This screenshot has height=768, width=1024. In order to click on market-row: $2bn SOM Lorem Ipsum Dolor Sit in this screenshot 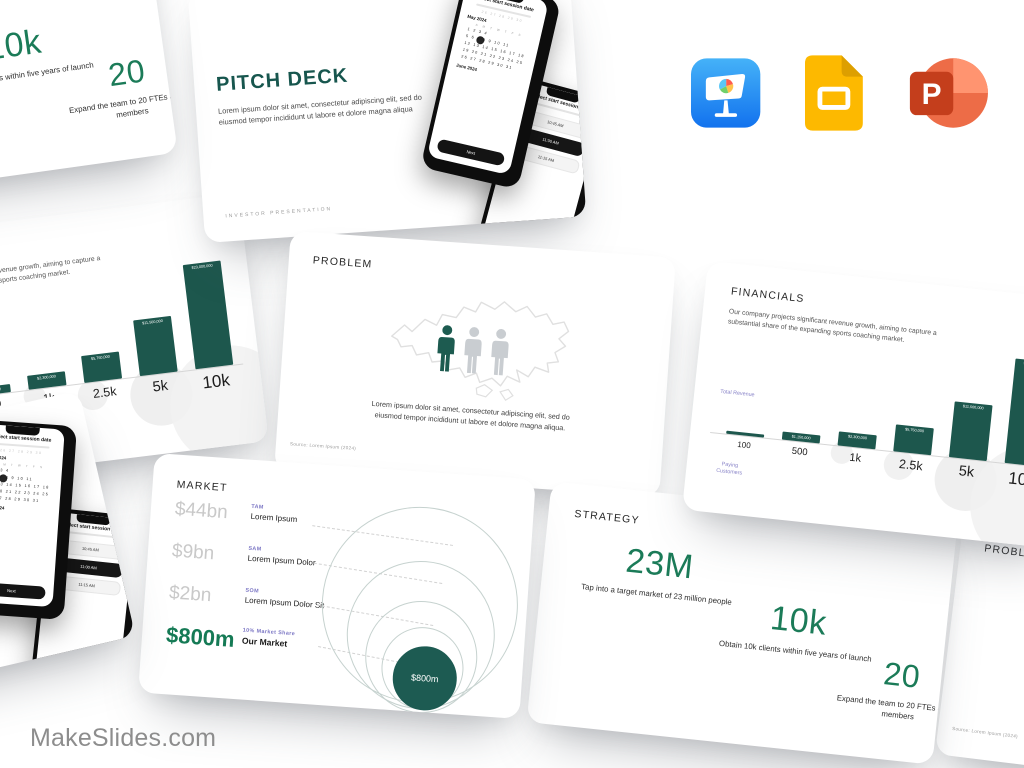, I will do `click(246, 598)`.